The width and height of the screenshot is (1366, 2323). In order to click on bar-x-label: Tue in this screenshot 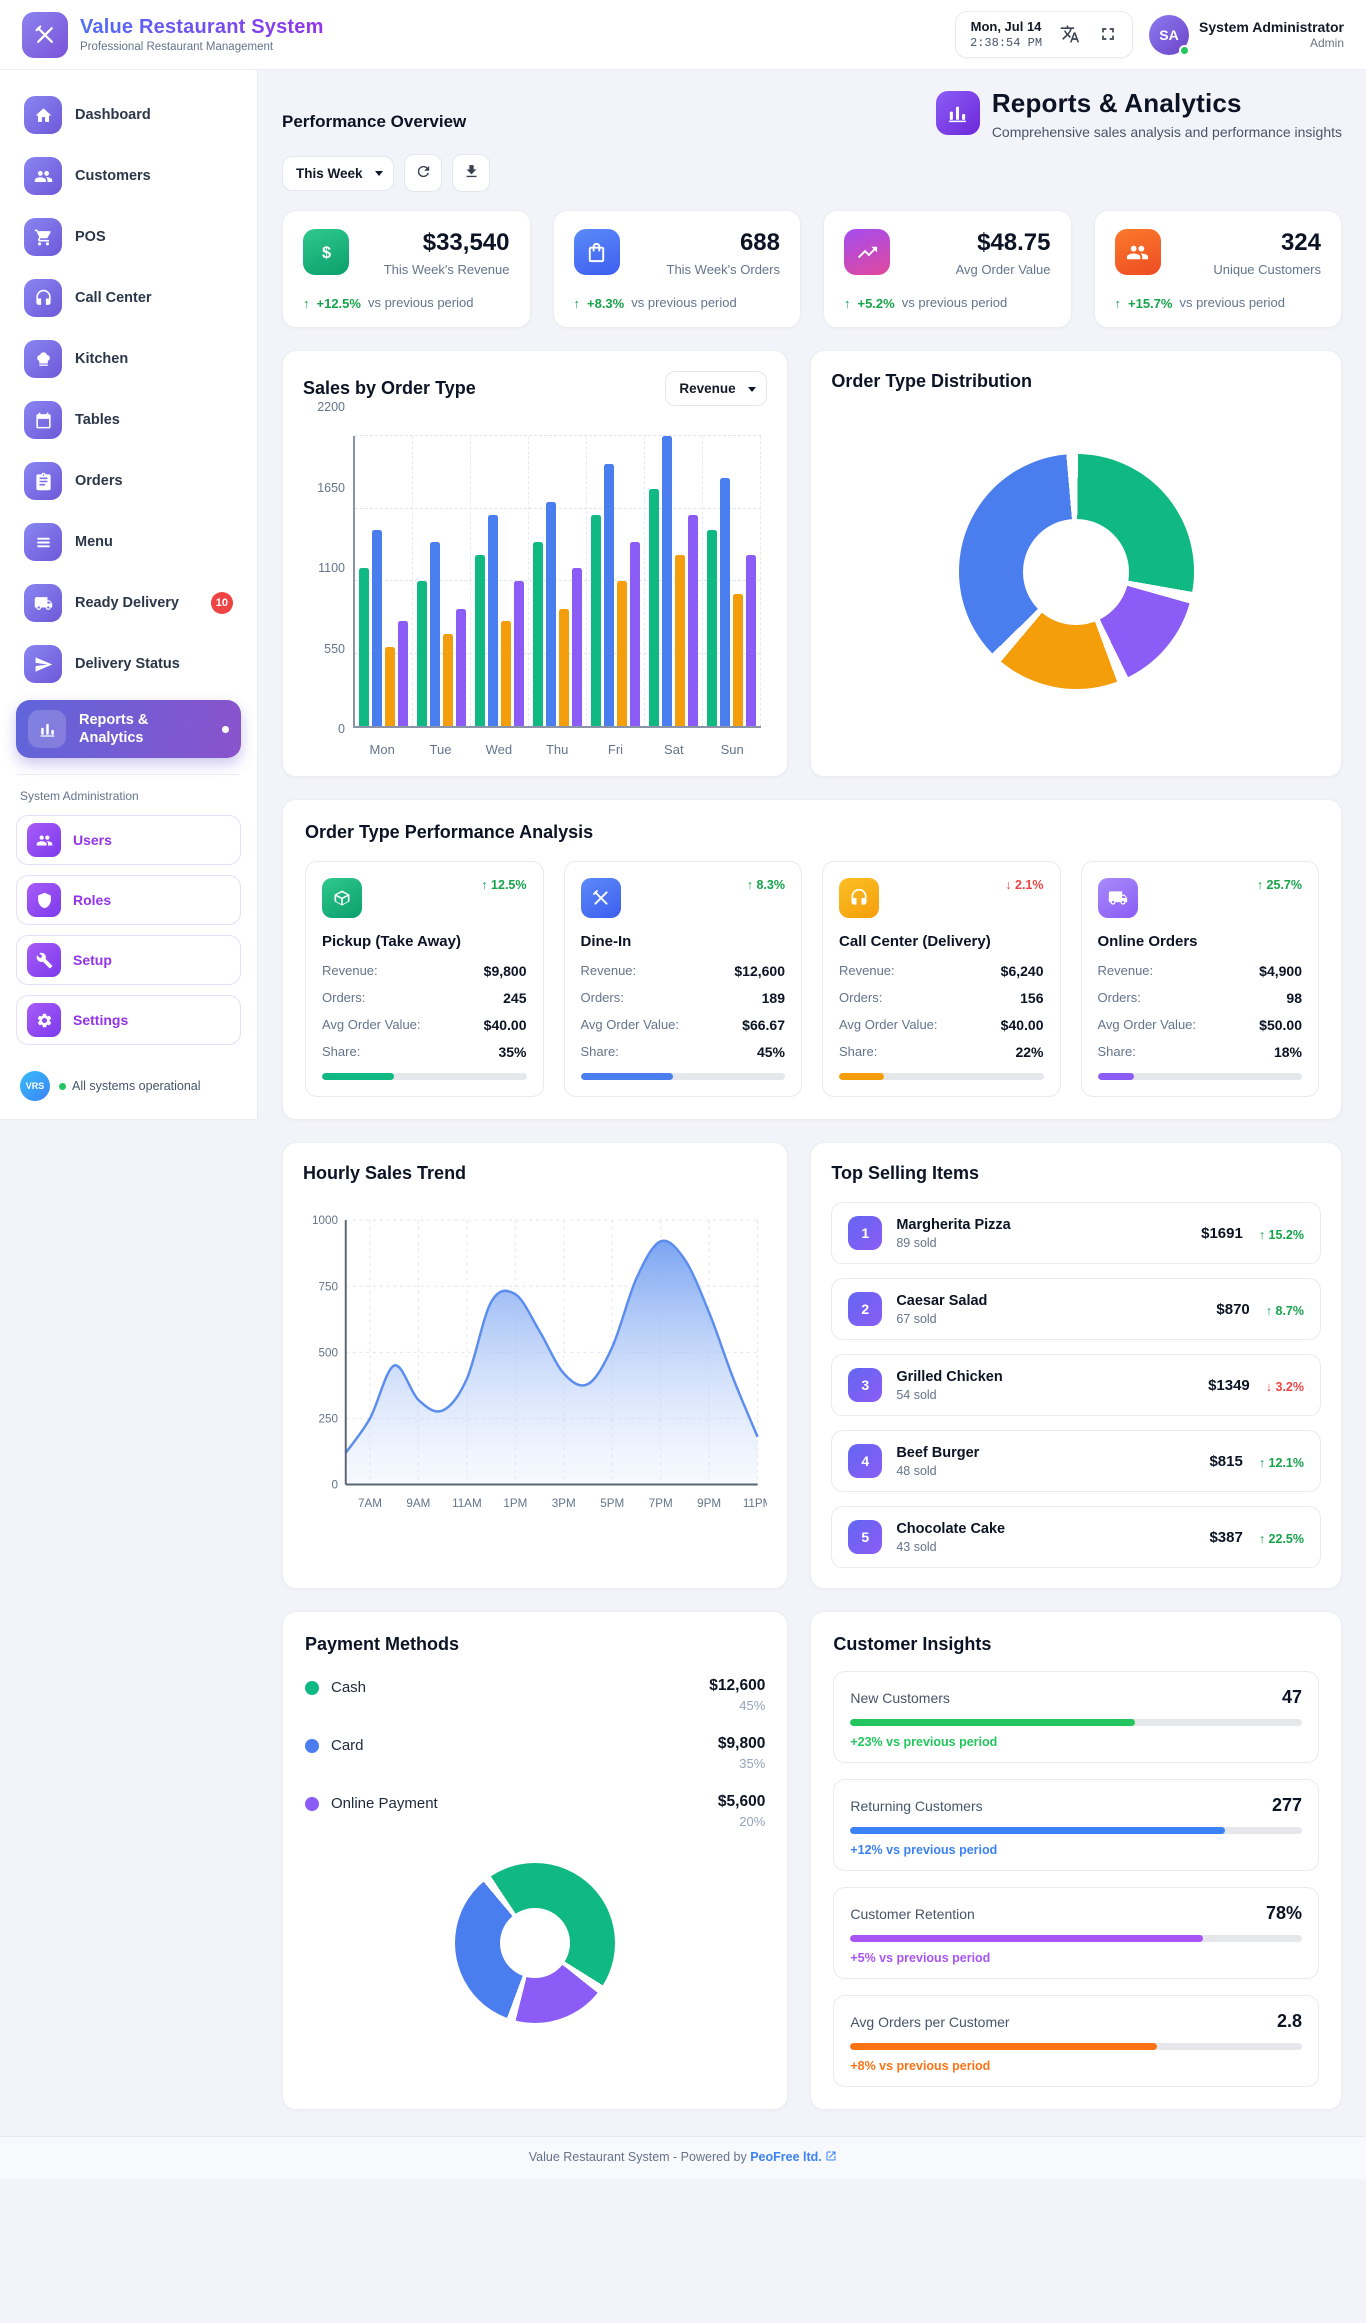, I will do `click(440, 750)`.